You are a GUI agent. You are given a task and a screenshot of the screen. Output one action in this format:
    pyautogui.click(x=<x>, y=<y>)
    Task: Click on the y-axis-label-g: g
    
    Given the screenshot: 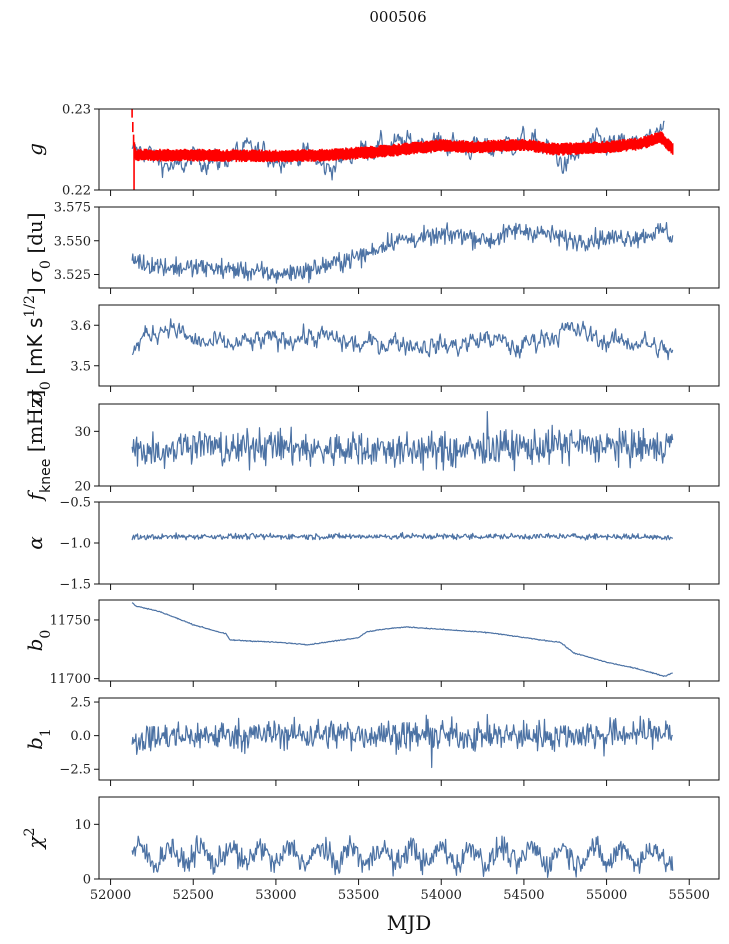 What is the action you would take?
    pyautogui.click(x=35, y=149)
    